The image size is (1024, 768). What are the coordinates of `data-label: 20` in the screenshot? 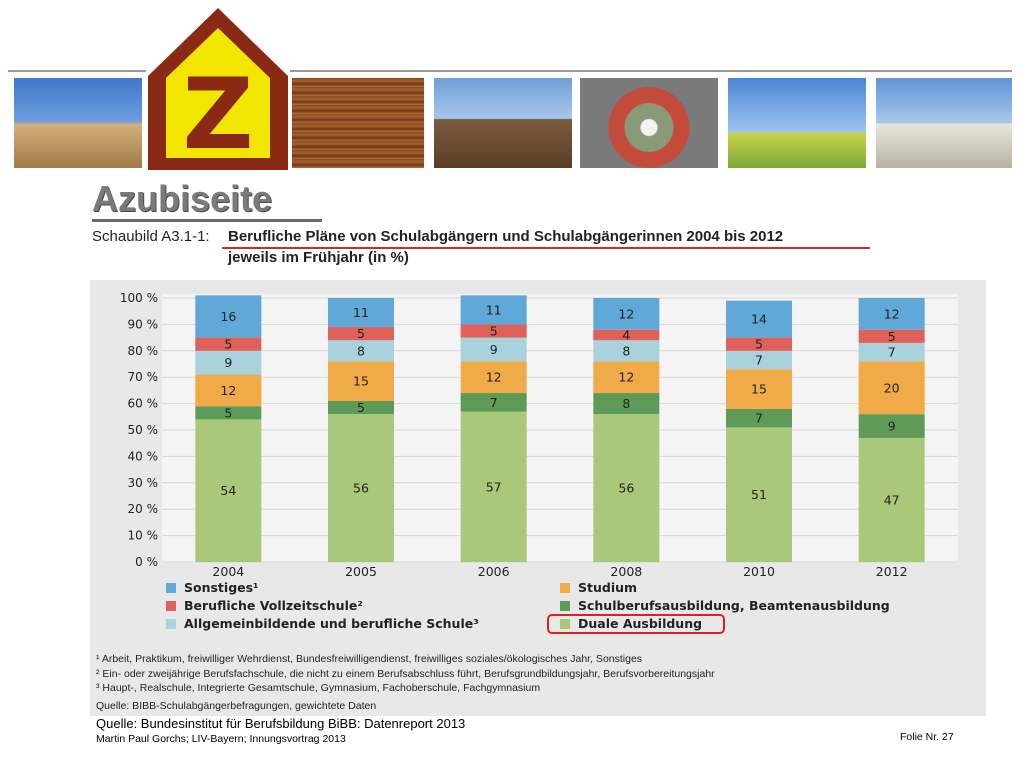 It's located at (892, 387).